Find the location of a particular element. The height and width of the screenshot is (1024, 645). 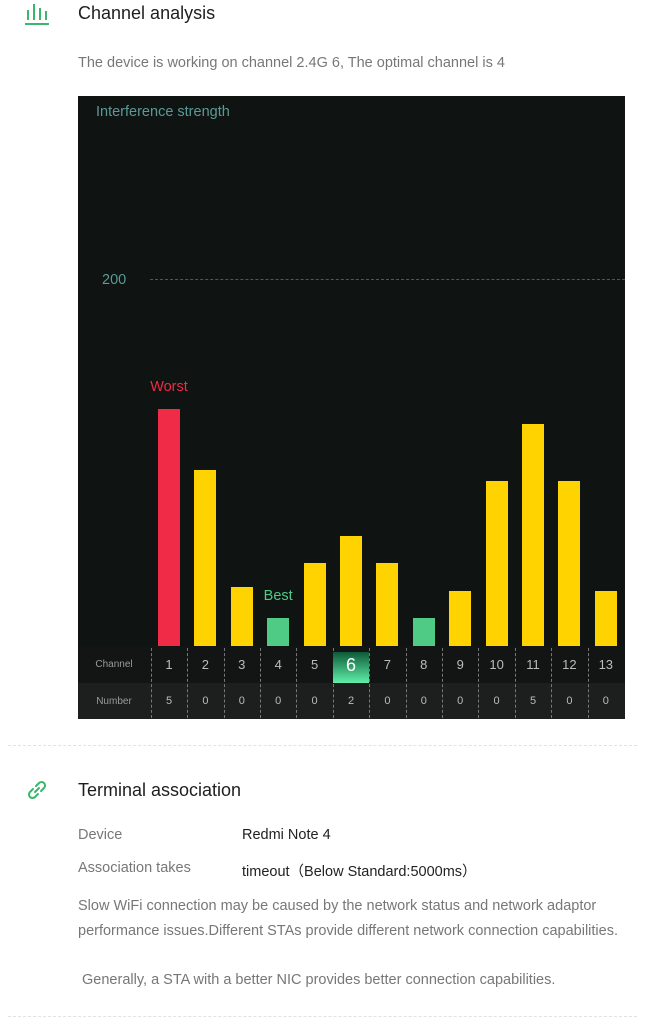

channel-label: 12 is located at coordinates (569, 664).